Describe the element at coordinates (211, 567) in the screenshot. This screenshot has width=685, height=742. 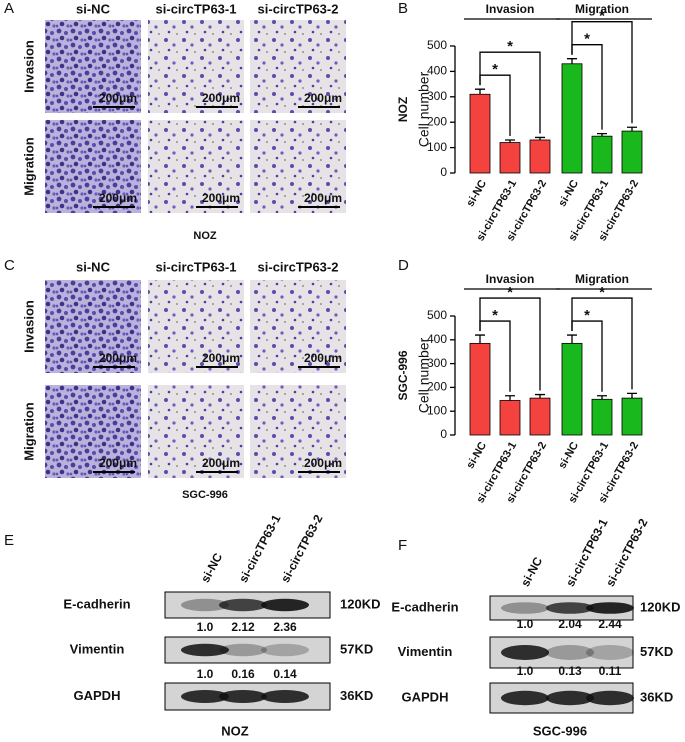
I see `lane-label: si-NC` at that location.